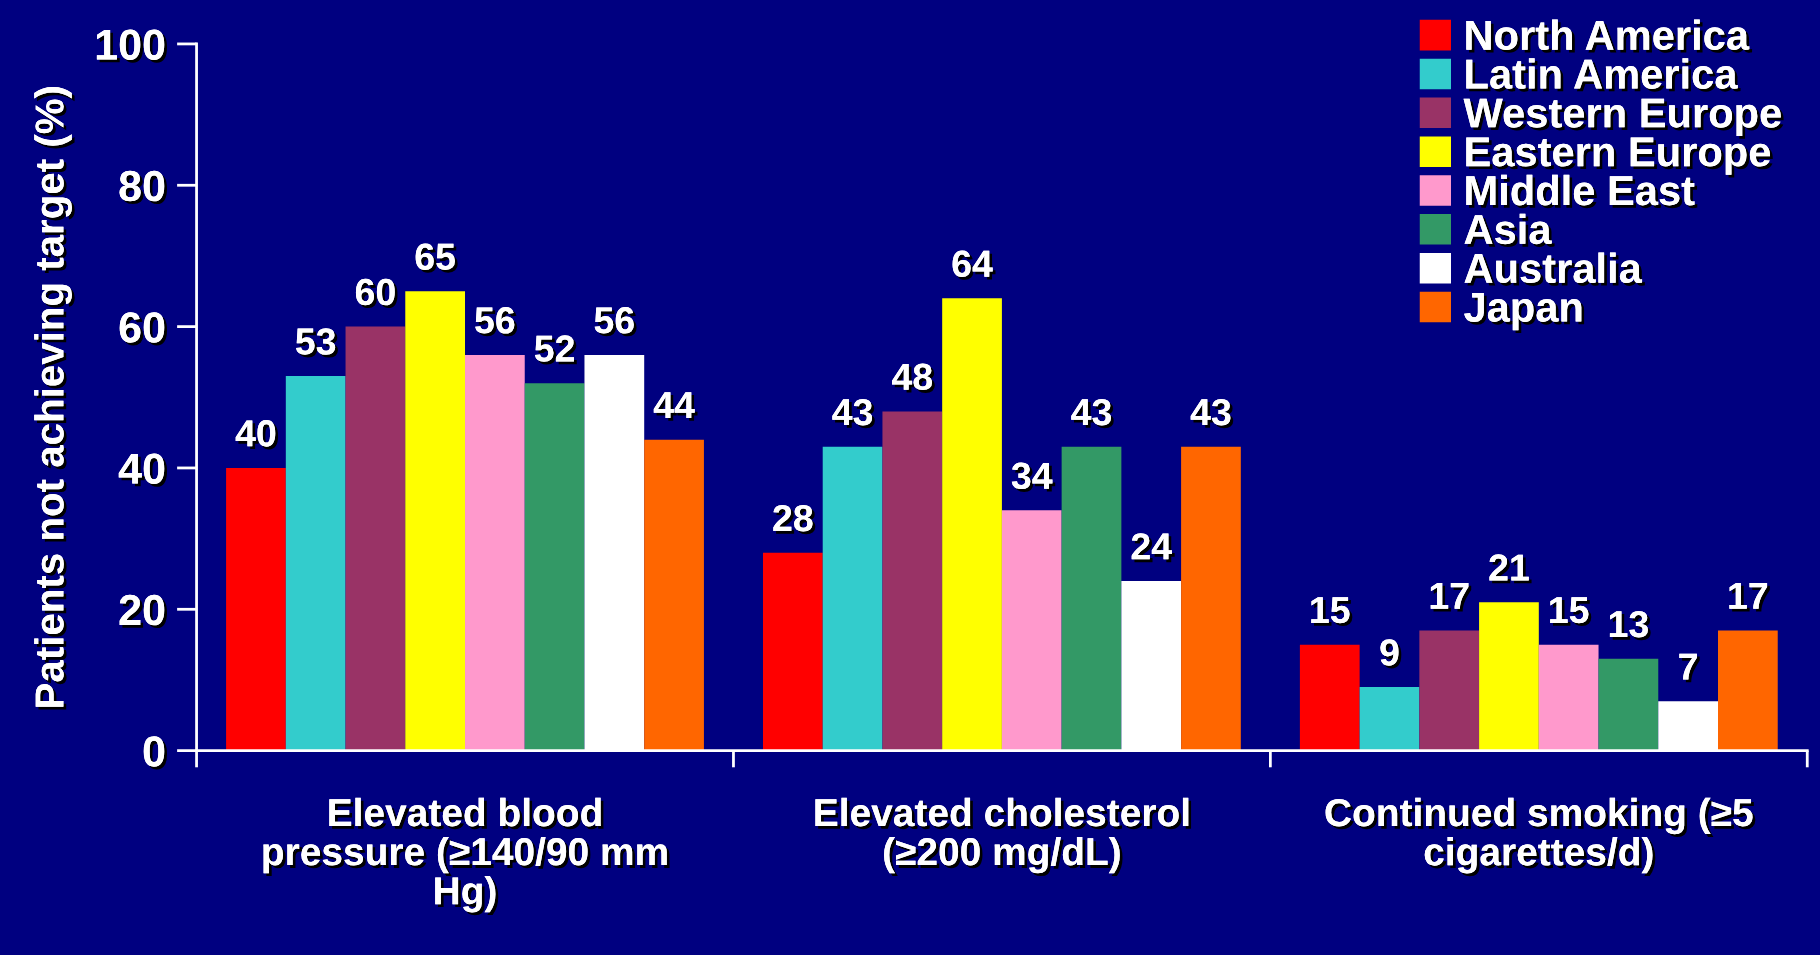 The width and height of the screenshot is (1820, 955). What do you see at coordinates (1540, 837) in the screenshot?
I see `x-tick-label: Continued smoking (≥5 cigarettes/d)` at bounding box center [1540, 837].